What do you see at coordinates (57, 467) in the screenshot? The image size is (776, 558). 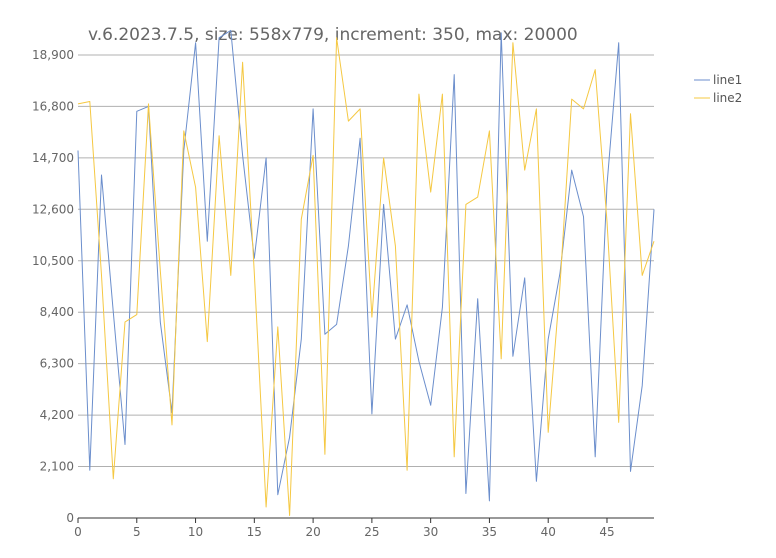 I see `y-tick-label: 2,100` at bounding box center [57, 467].